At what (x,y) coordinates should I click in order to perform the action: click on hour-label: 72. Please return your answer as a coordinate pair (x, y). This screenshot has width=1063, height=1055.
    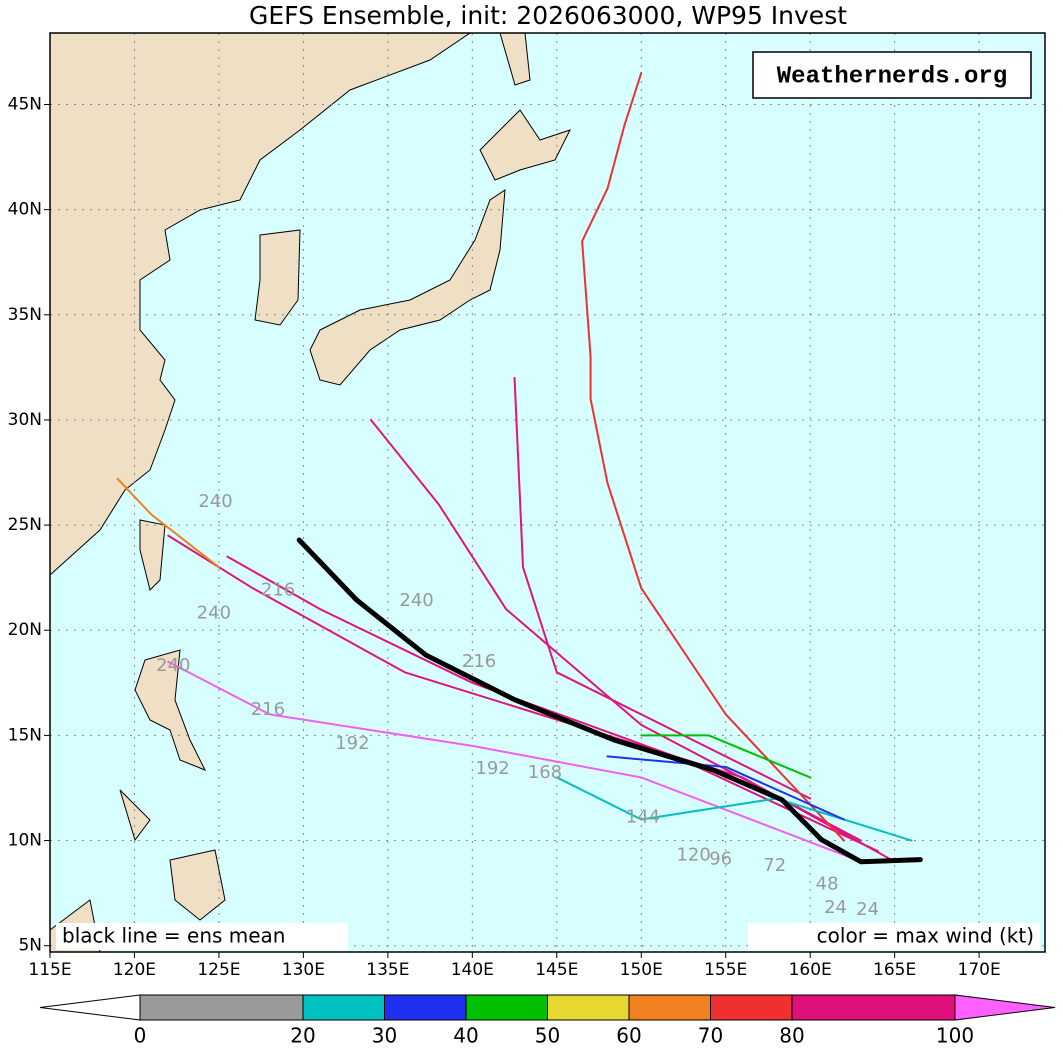
    Looking at the image, I should click on (774, 865).